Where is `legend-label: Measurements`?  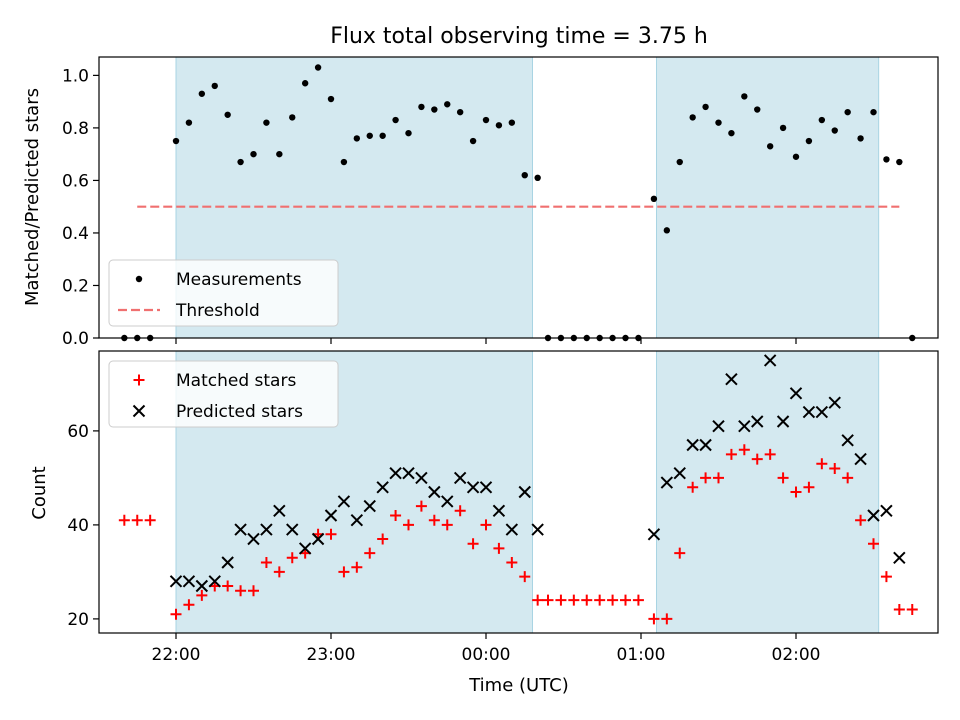
legend-label: Measurements is located at coordinates (239, 280).